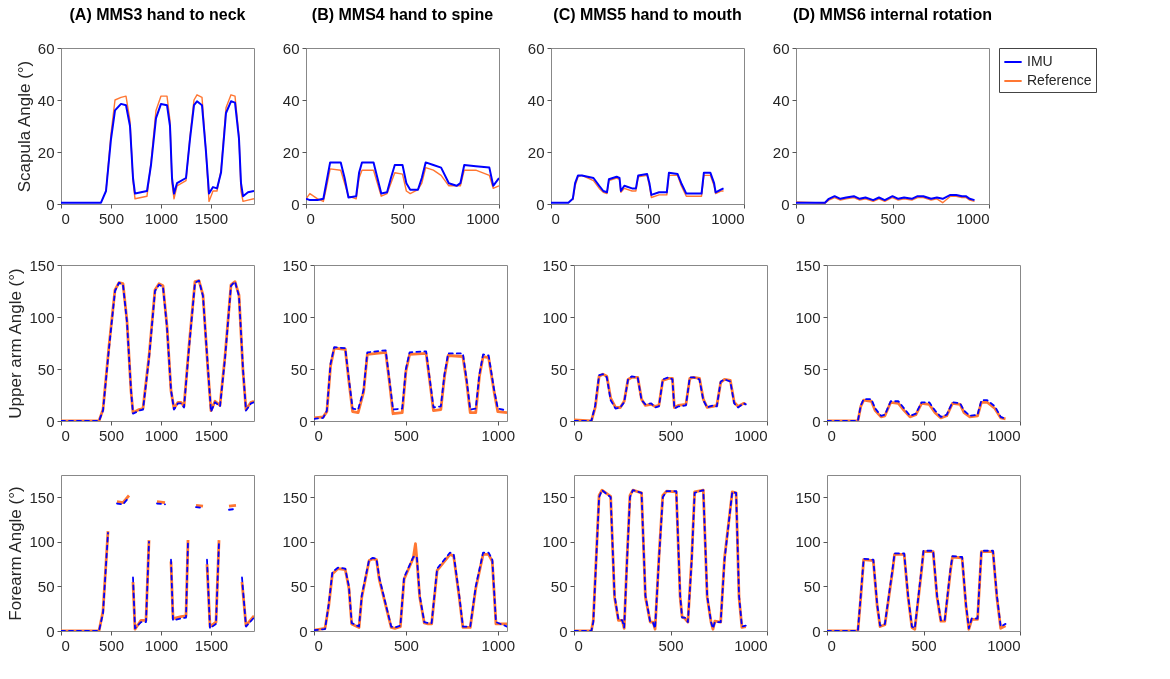  What do you see at coordinates (647, 14) in the screenshot?
I see `chart-title: (C) MMS5 hand to mouth` at bounding box center [647, 14].